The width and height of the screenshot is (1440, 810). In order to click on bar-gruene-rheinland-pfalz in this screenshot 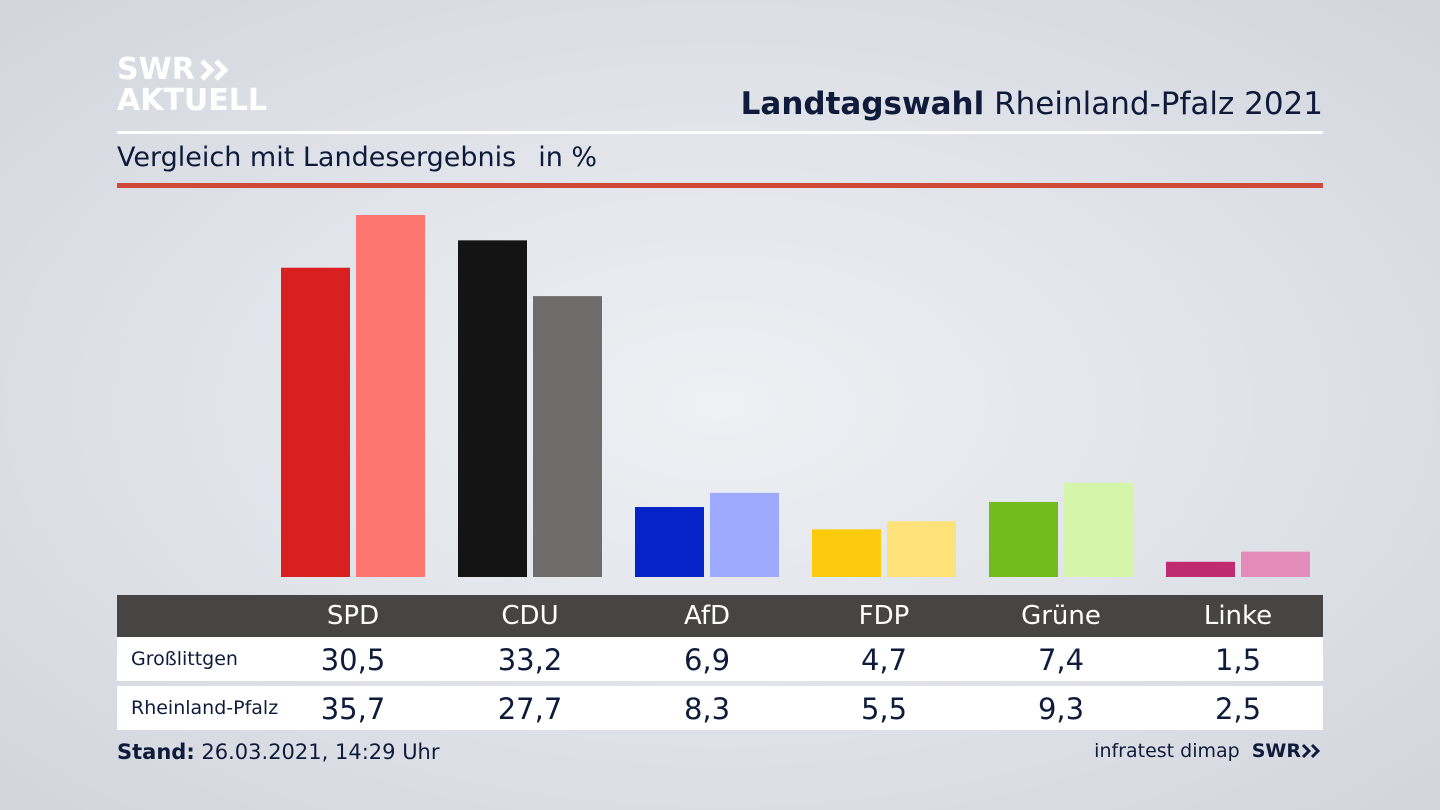, I will do `click(1098, 529)`.